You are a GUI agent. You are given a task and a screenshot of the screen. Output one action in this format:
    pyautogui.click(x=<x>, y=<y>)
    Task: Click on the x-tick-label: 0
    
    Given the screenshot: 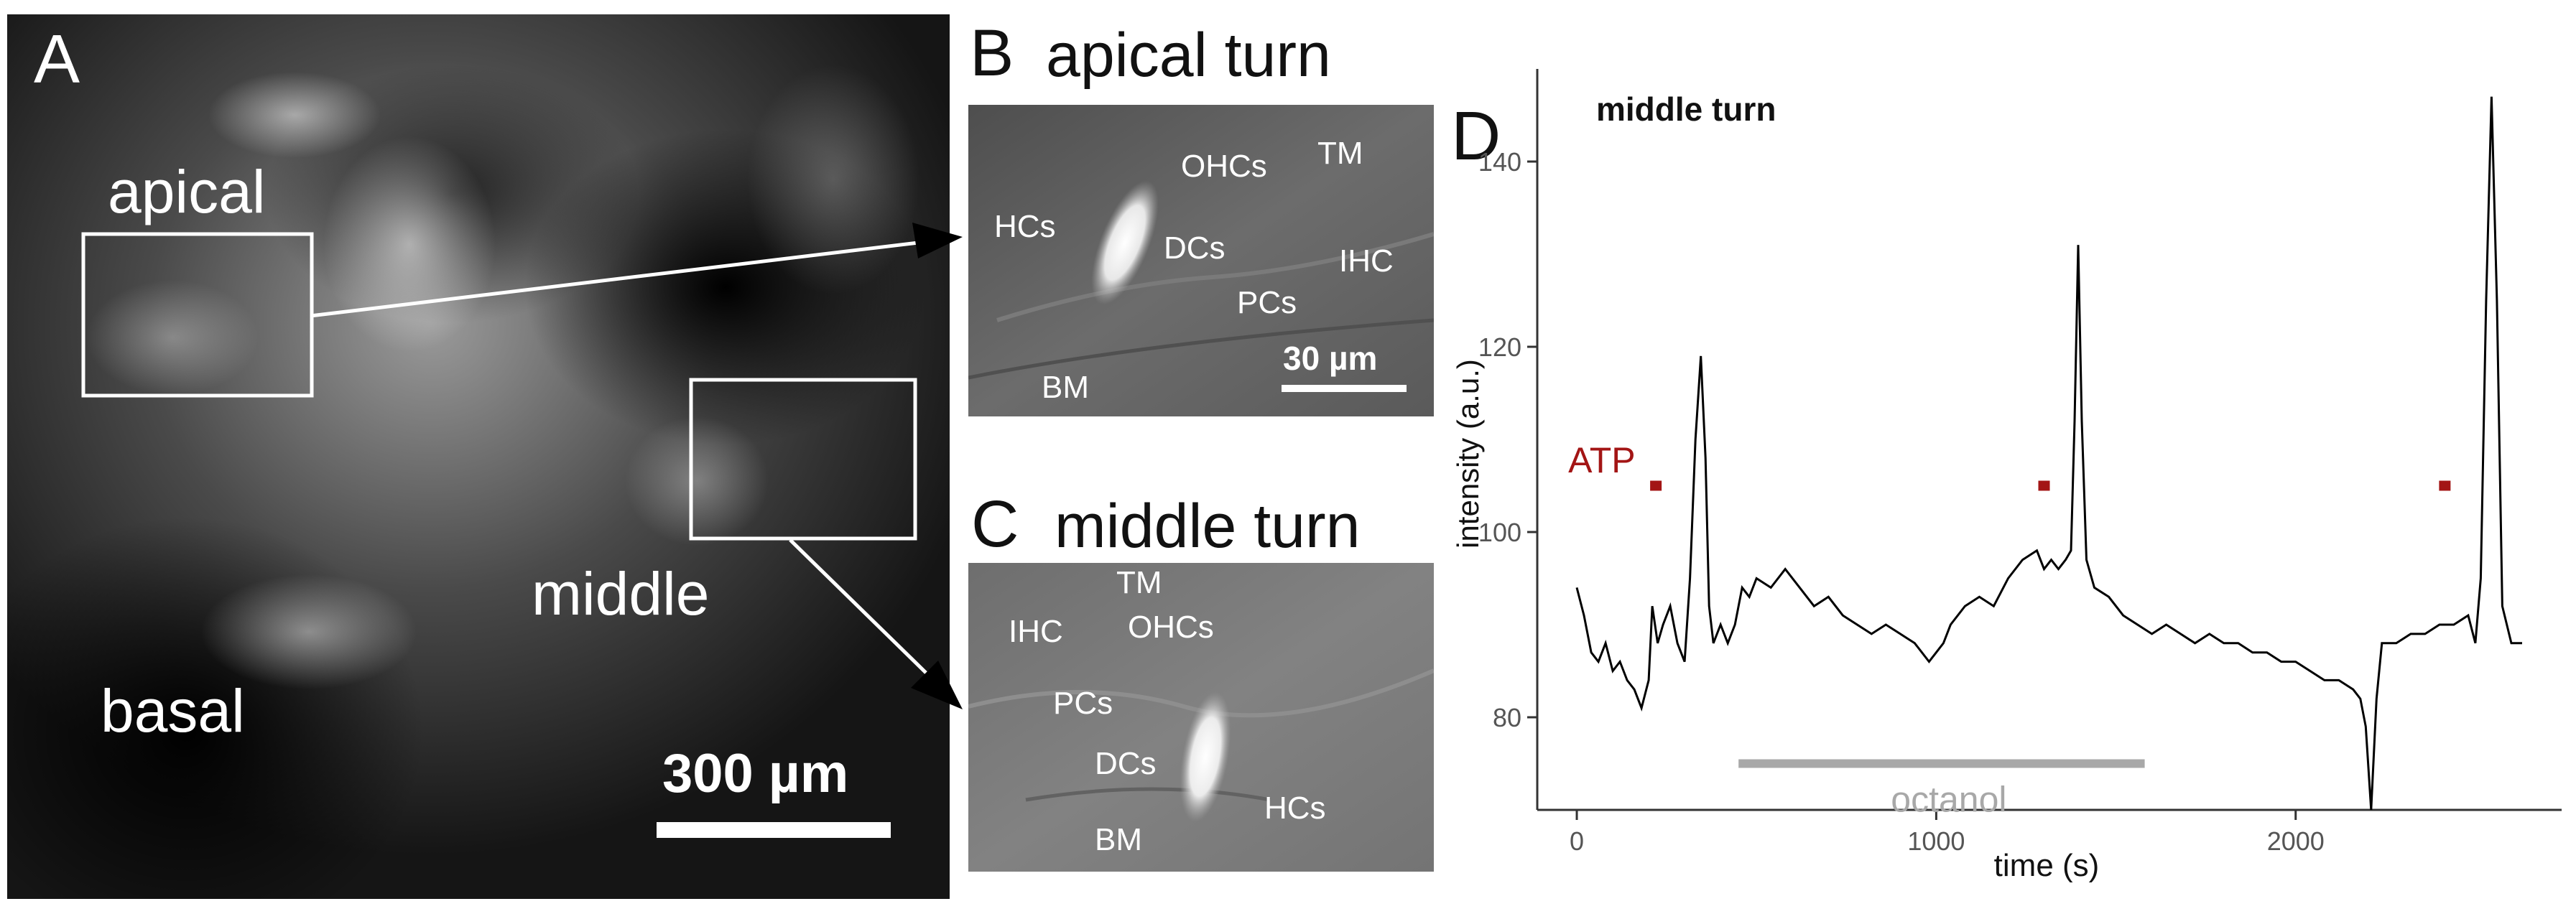 What is the action you would take?
    pyautogui.click(x=1577, y=841)
    